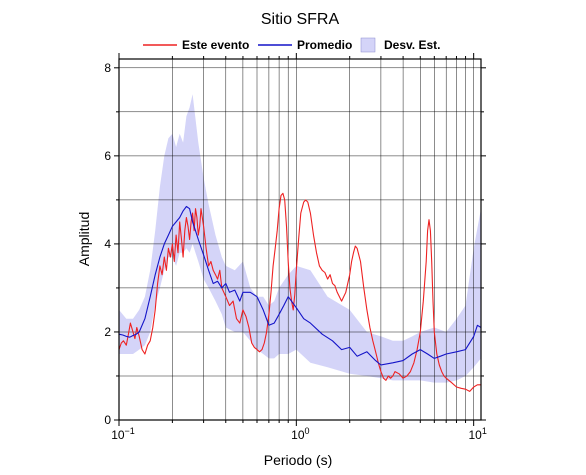 The height and width of the screenshot is (475, 586). Describe the element at coordinates (84, 239) in the screenshot. I see `y-axis-label: Amplitud` at that location.